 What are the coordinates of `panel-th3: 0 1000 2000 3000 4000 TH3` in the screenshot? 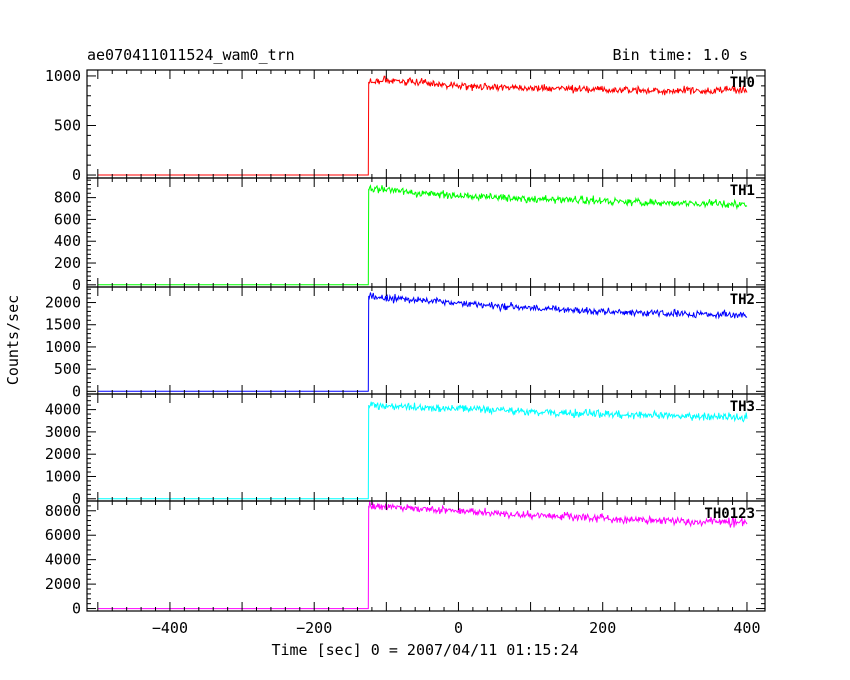 It's located at (405, 450).